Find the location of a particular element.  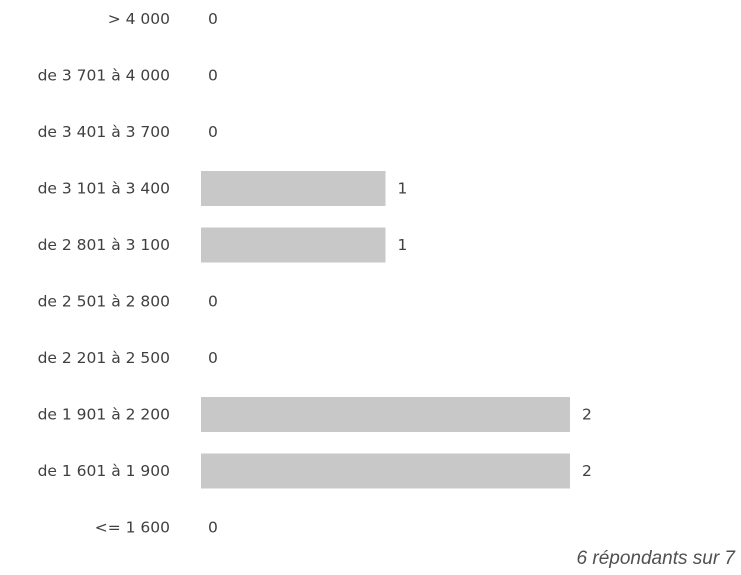

category-label: > 4 000 is located at coordinates (139, 19).